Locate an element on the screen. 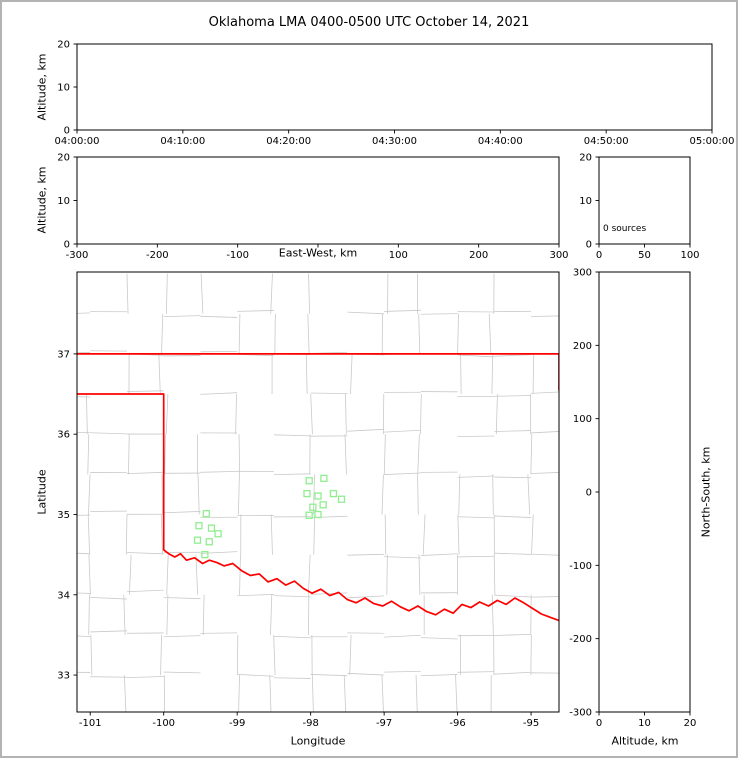 The width and height of the screenshot is (738, 758). svg-text: 36 is located at coordinates (63, 435).